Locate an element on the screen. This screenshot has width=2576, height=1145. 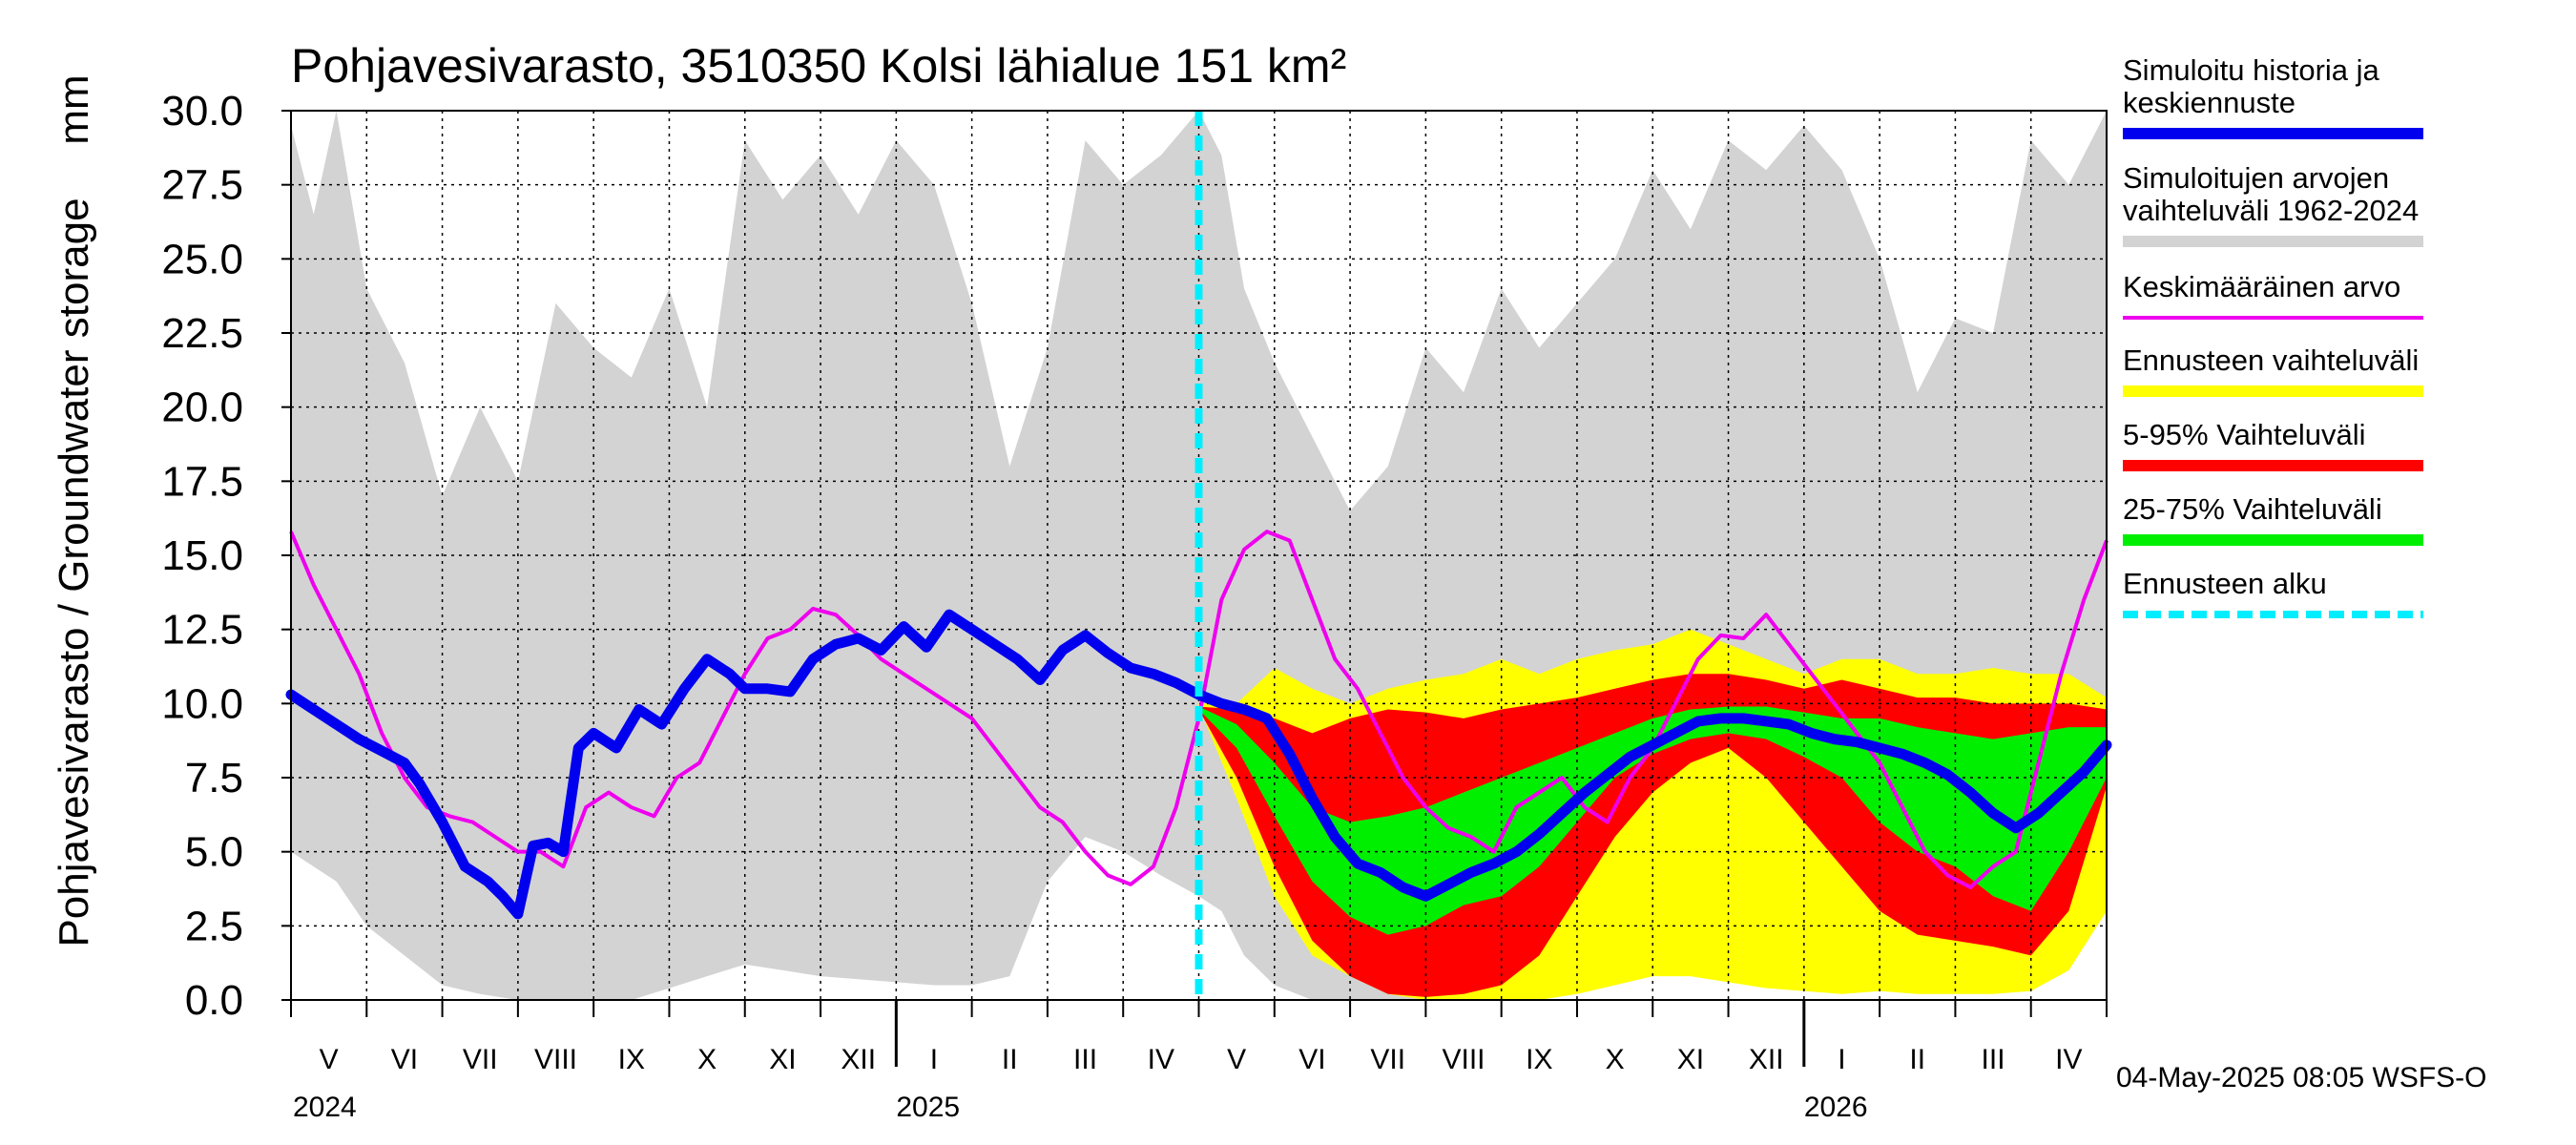
legend-label: Ennusteen alku is located at coordinates (2225, 583).